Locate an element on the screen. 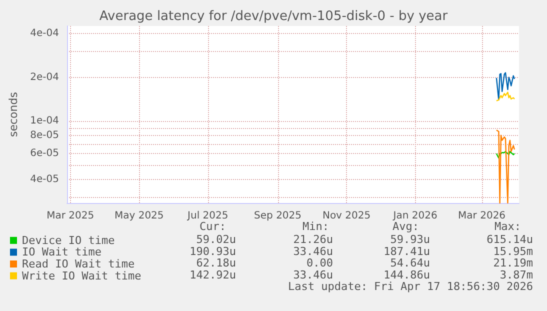 The image size is (547, 311). text: 142.92u is located at coordinates (213, 275).